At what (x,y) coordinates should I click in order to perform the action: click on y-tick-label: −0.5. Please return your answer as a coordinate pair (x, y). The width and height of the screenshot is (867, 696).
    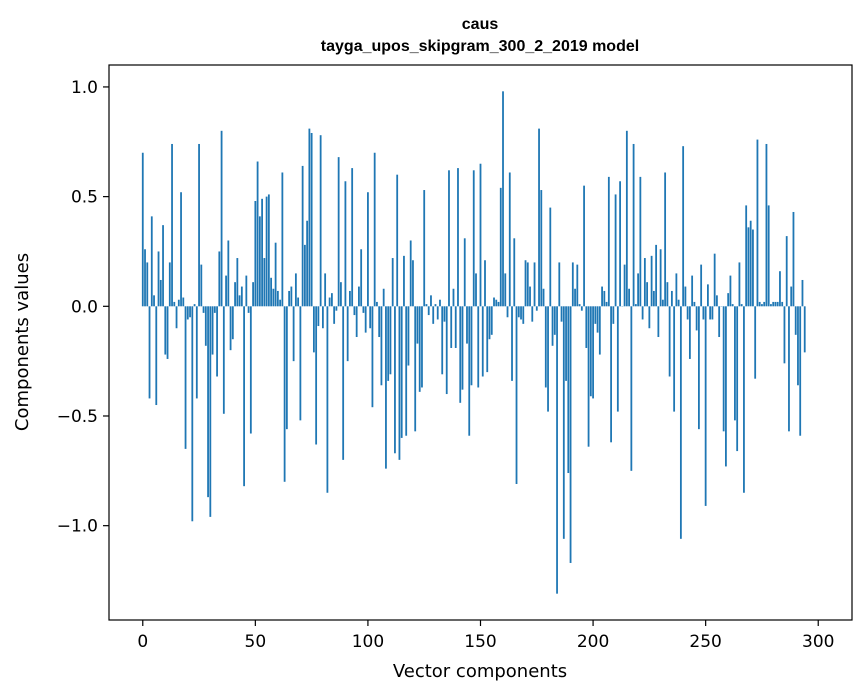
    Looking at the image, I should click on (77, 417).